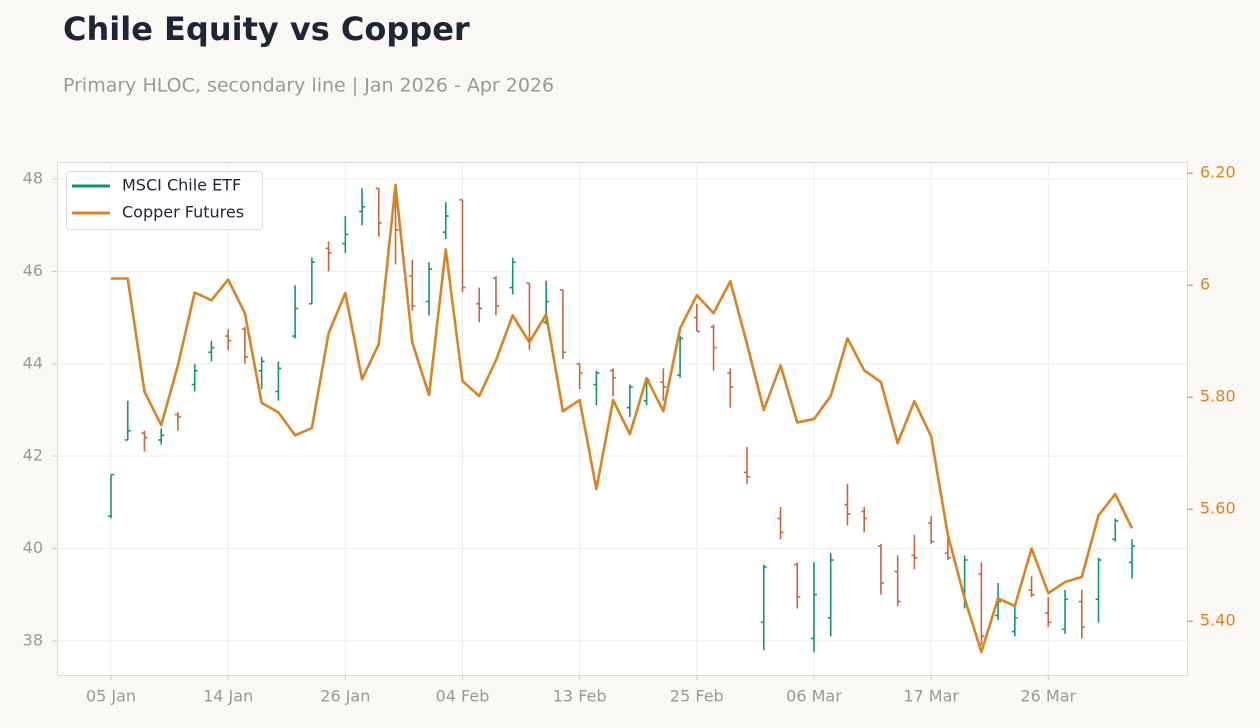  What do you see at coordinates (111, 696) in the screenshot?
I see `x-tick-label: 05 Jan` at bounding box center [111, 696].